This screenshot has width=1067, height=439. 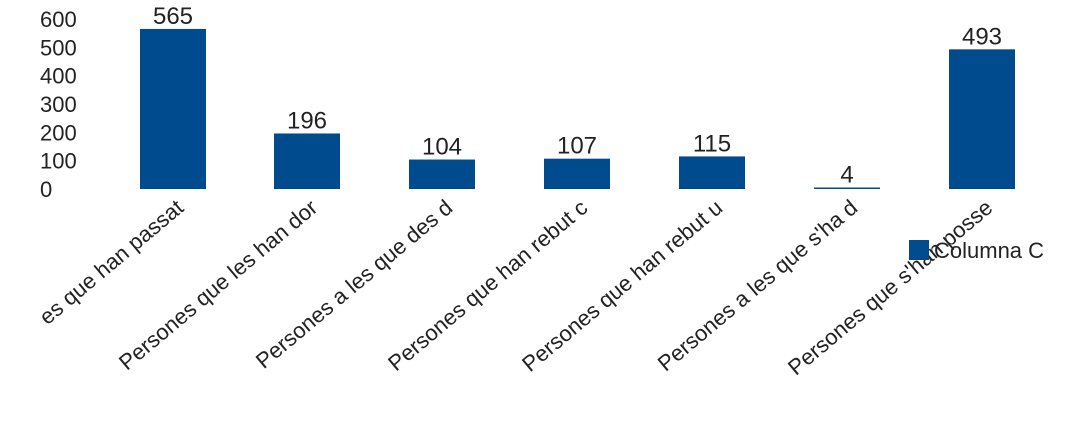 What do you see at coordinates (111, 262) in the screenshot?
I see `category-label: es que han passat` at bounding box center [111, 262].